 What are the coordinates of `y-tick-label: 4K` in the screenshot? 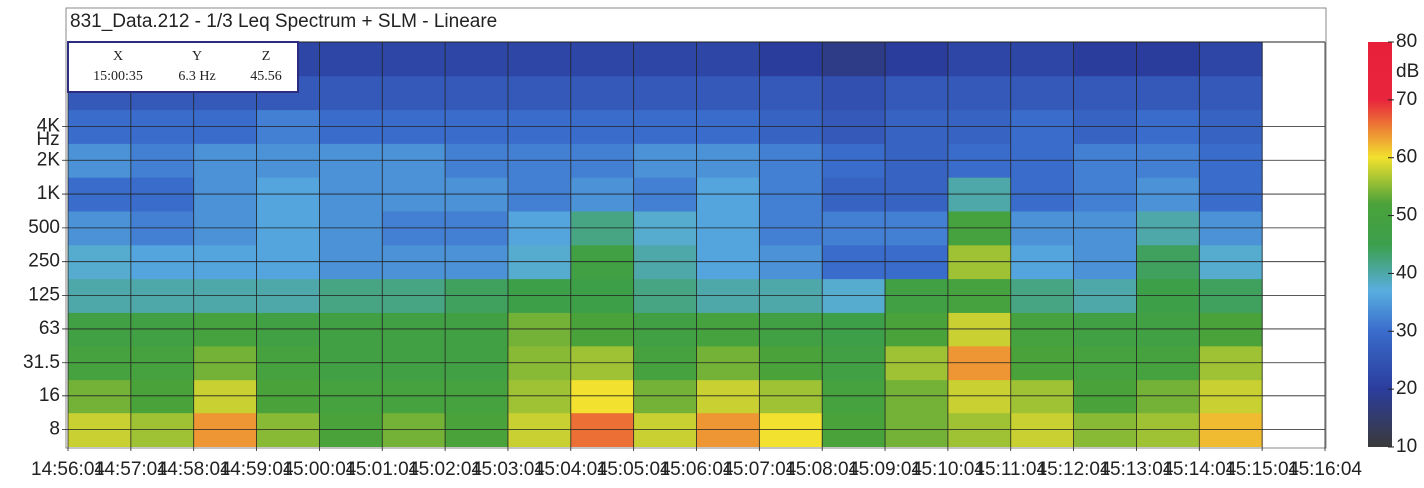 It's located at (49, 125).